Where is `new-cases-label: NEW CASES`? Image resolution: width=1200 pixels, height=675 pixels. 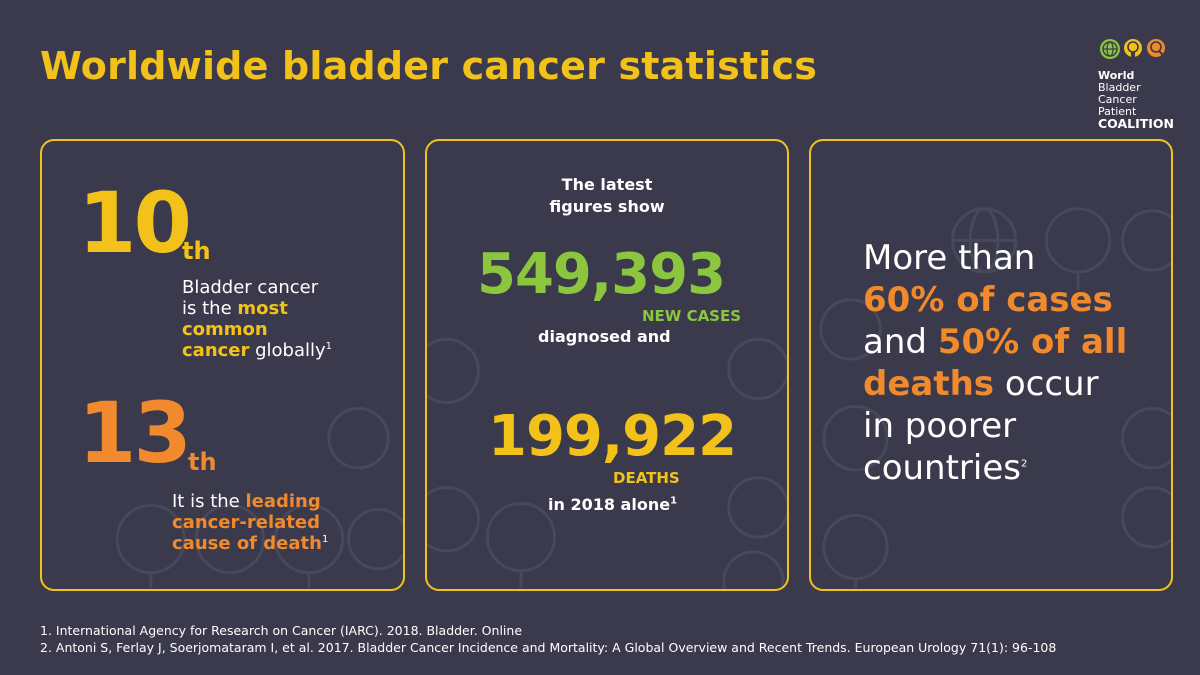
new-cases-label: NEW CASES is located at coordinates (692, 316).